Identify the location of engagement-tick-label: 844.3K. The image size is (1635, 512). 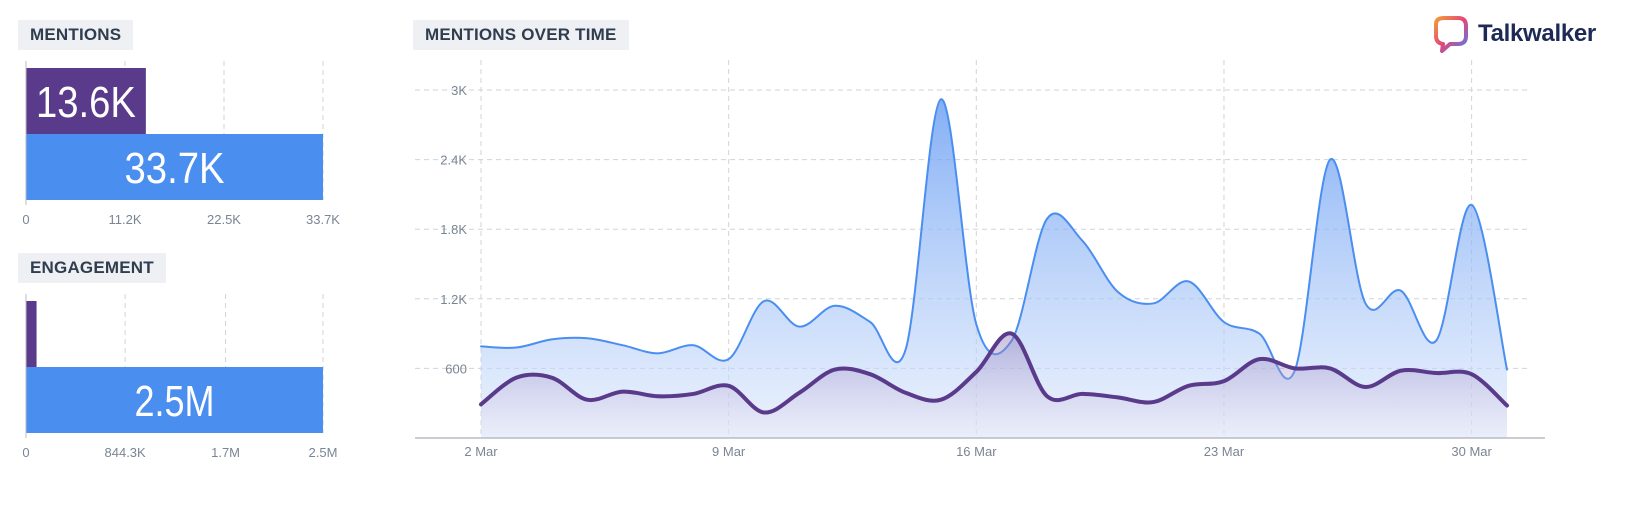
(126, 452).